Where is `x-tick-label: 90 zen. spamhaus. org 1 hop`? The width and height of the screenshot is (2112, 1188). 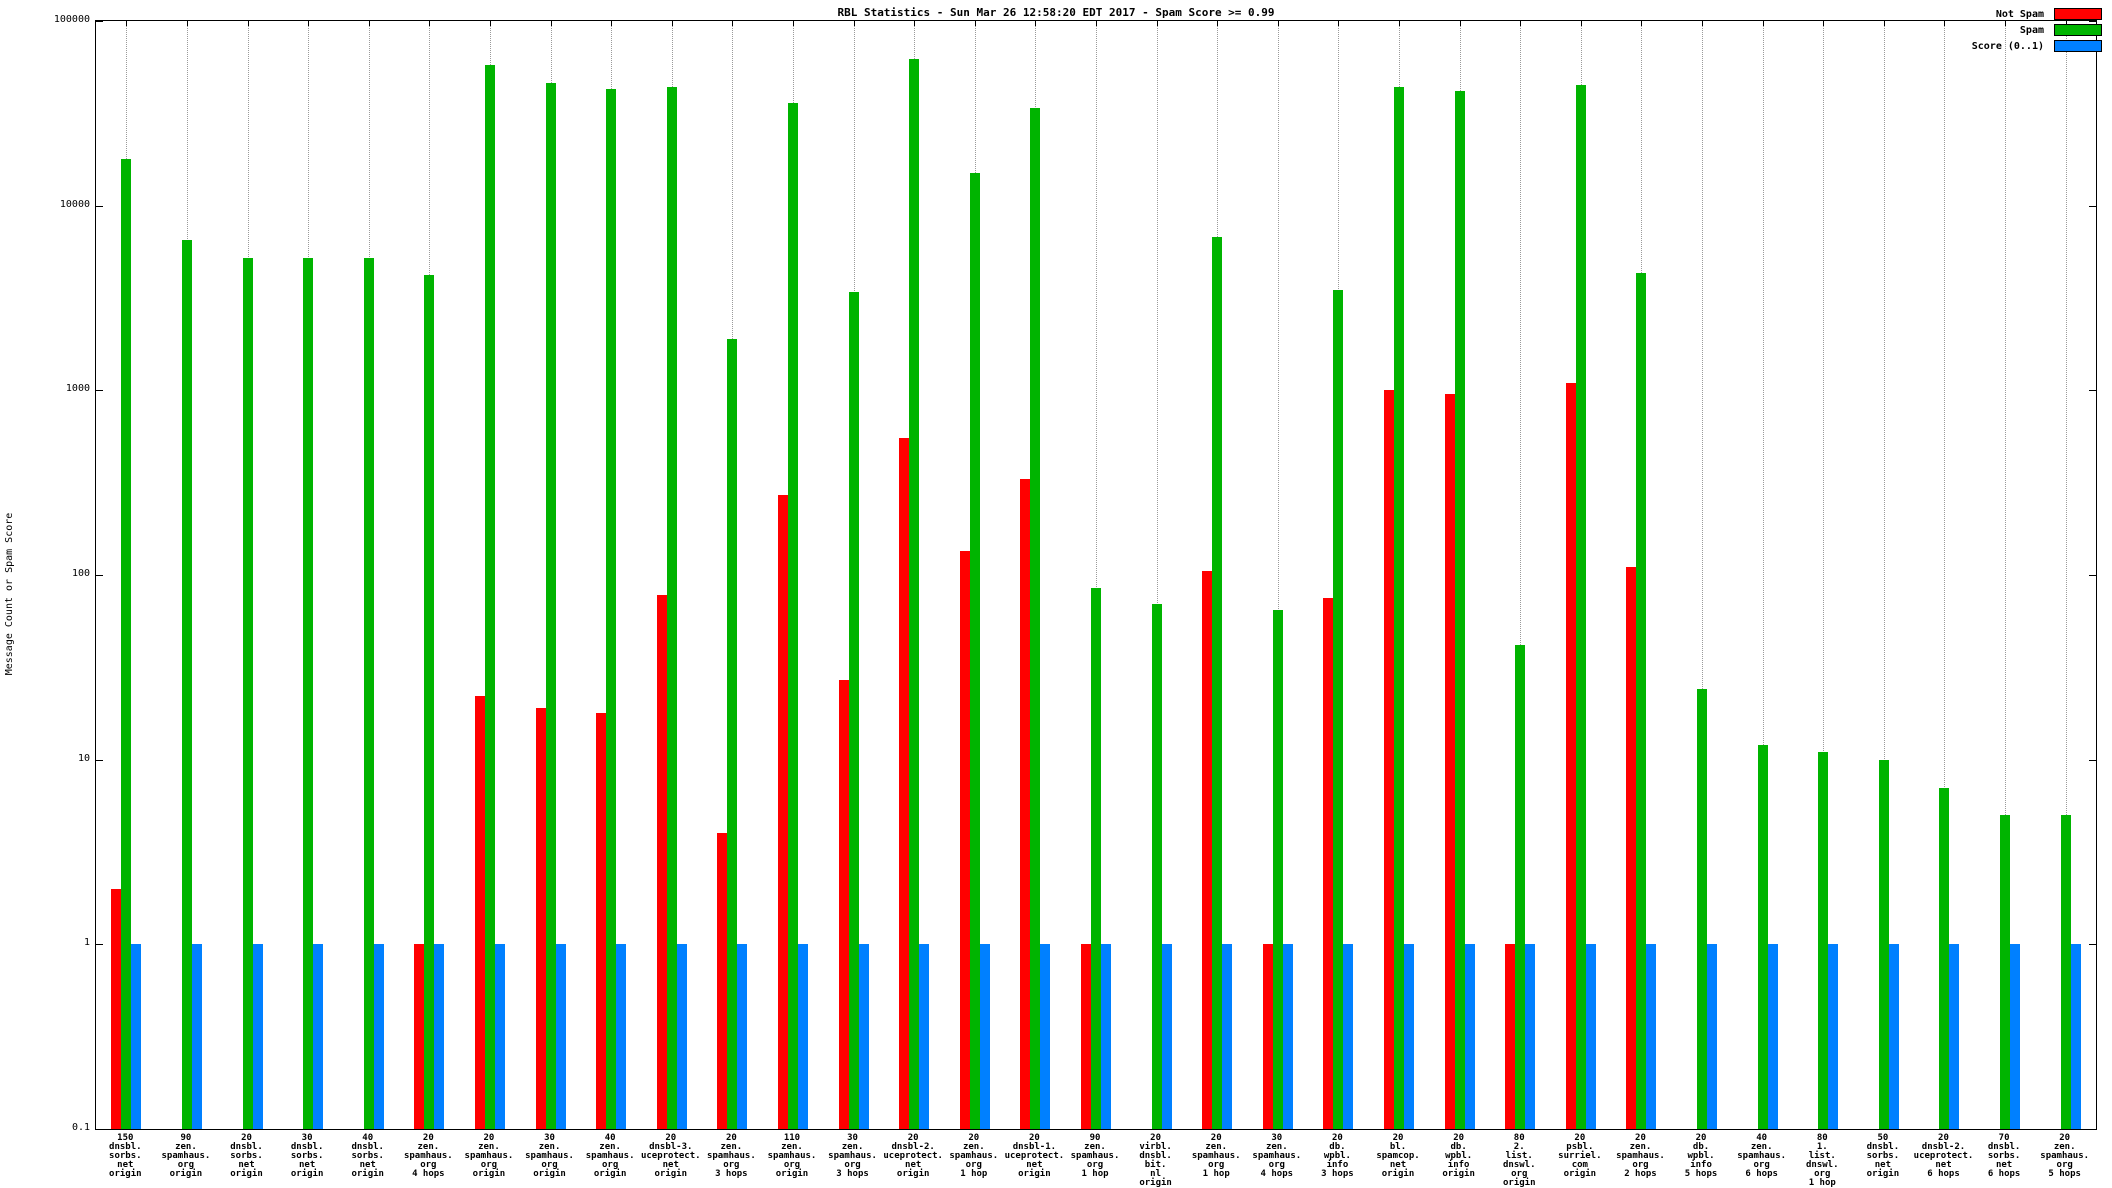
x-tick-label: 90 zen. spamhaus. org 1 hop is located at coordinates (1095, 1156).